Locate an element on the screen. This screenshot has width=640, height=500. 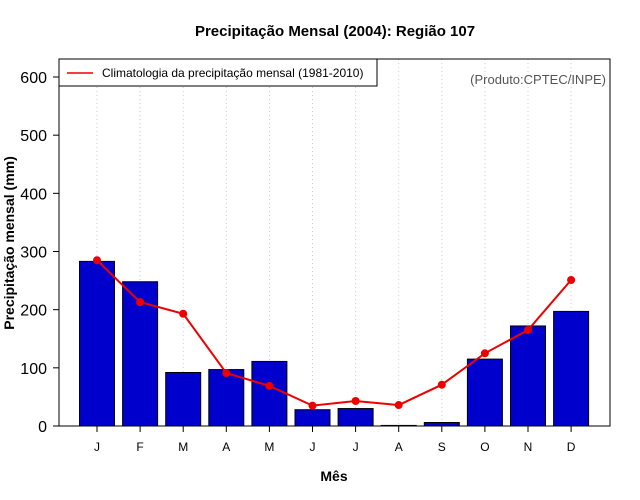
credit-label: (Produto:CPTEC/INPE) is located at coordinates (538, 79).